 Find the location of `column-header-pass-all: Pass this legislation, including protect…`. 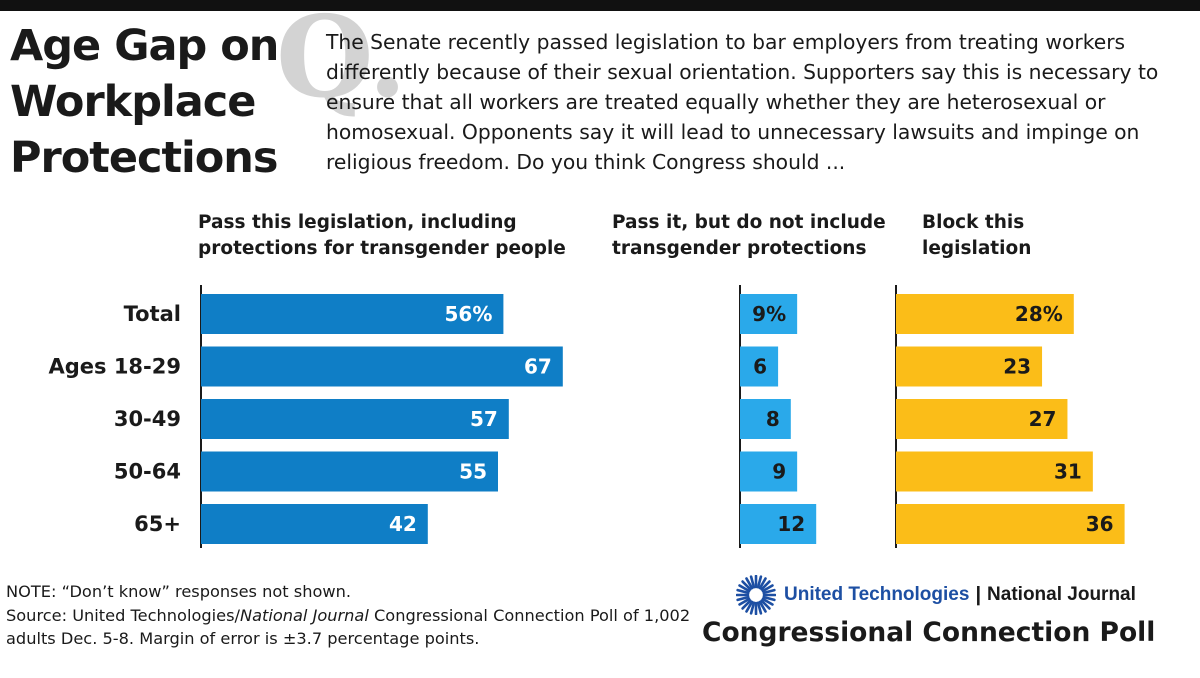

column-header-pass-all: Pass this legislation, including protect… is located at coordinates (382, 235).